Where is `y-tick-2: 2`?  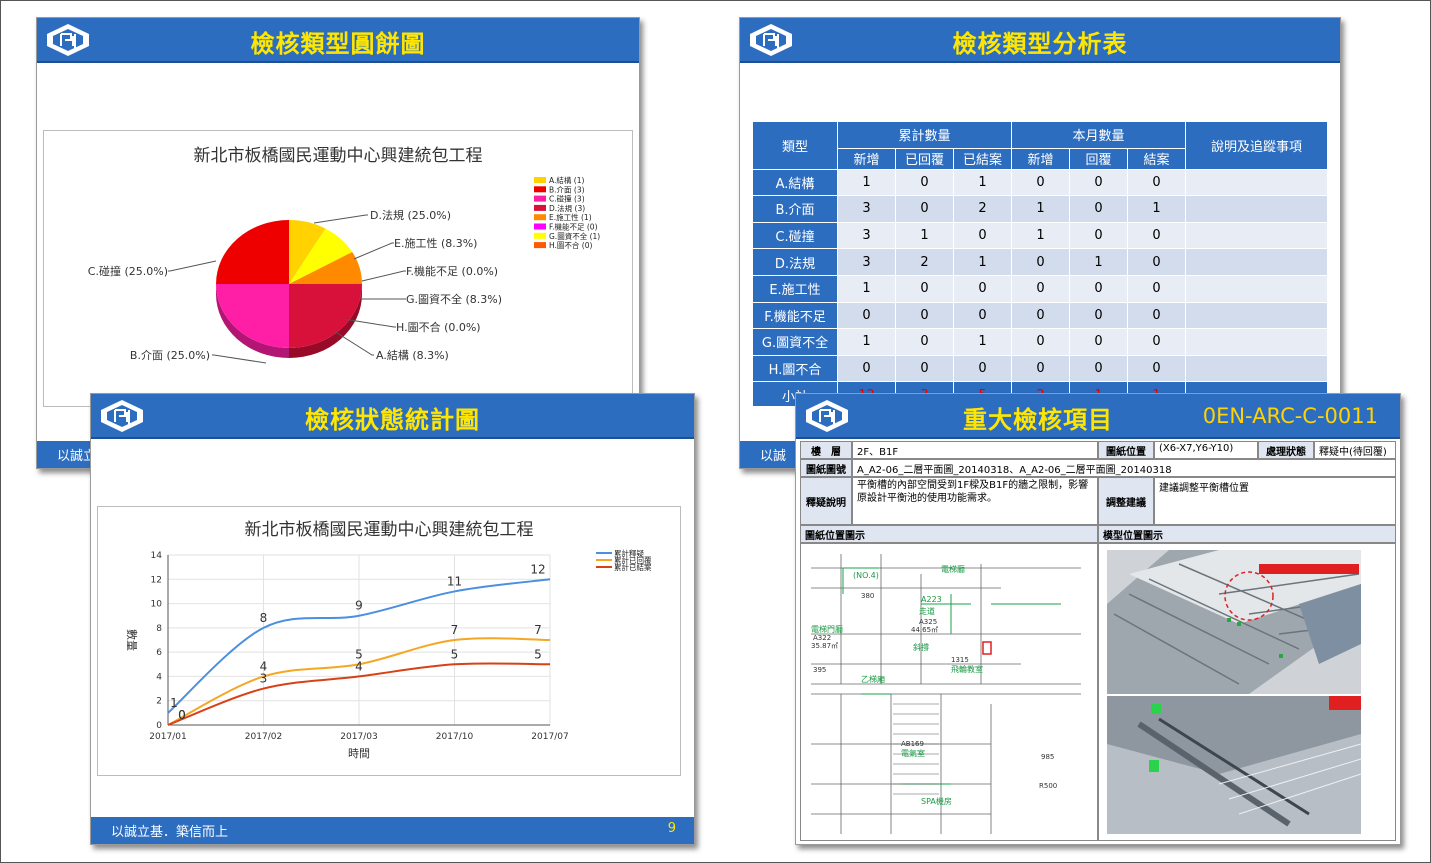 y-tick-2: 2 is located at coordinates (159, 702).